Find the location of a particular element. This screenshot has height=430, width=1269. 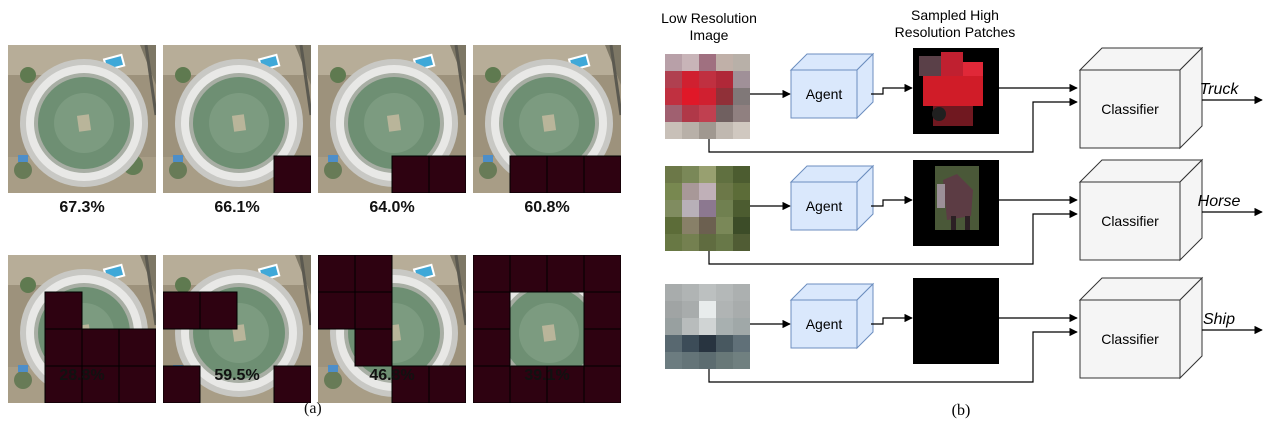

header-patches-line1: Sampled High is located at coordinates (955, 15).